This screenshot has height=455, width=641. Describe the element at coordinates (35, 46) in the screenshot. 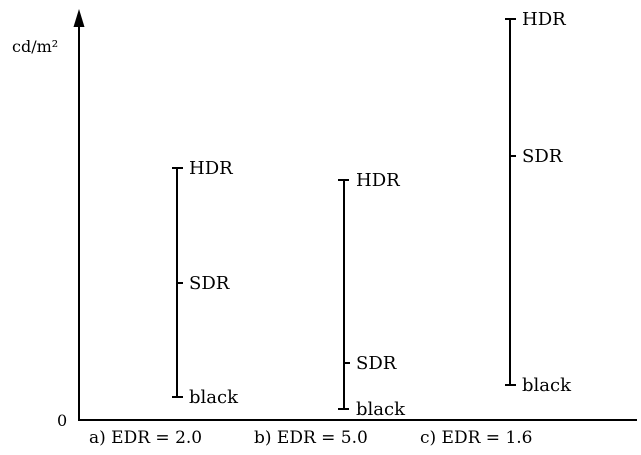

I see `y-axis-unit-label: cd/m²` at that location.